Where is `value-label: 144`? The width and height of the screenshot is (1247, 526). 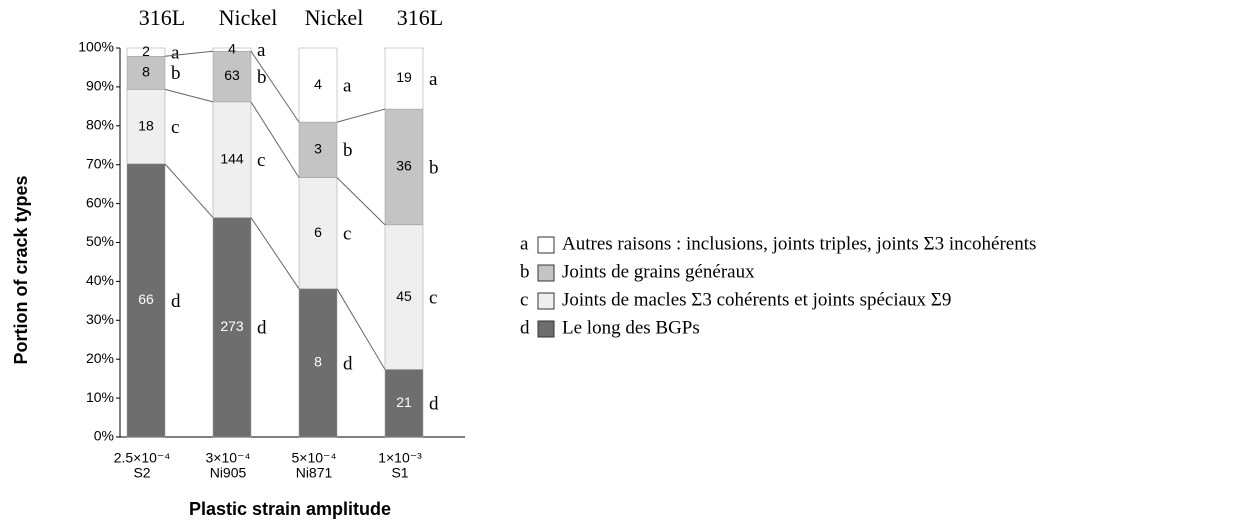
value-label: 144 is located at coordinates (232, 158).